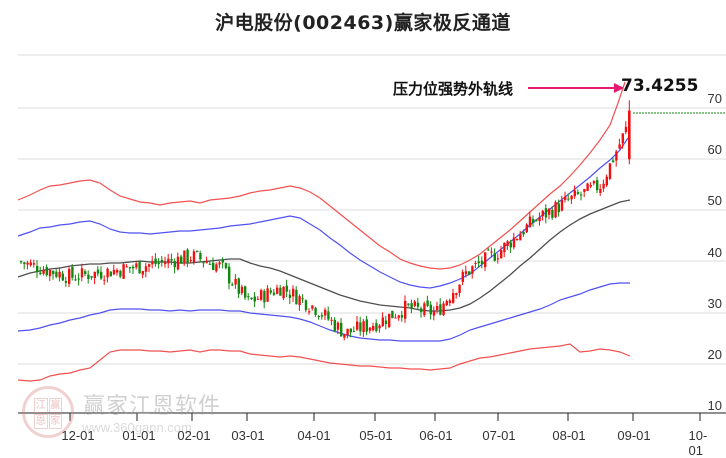 This screenshot has height=458, width=726. Describe the element at coordinates (139, 435) in the screenshot. I see `x-tick-01-01: 01-01` at that location.